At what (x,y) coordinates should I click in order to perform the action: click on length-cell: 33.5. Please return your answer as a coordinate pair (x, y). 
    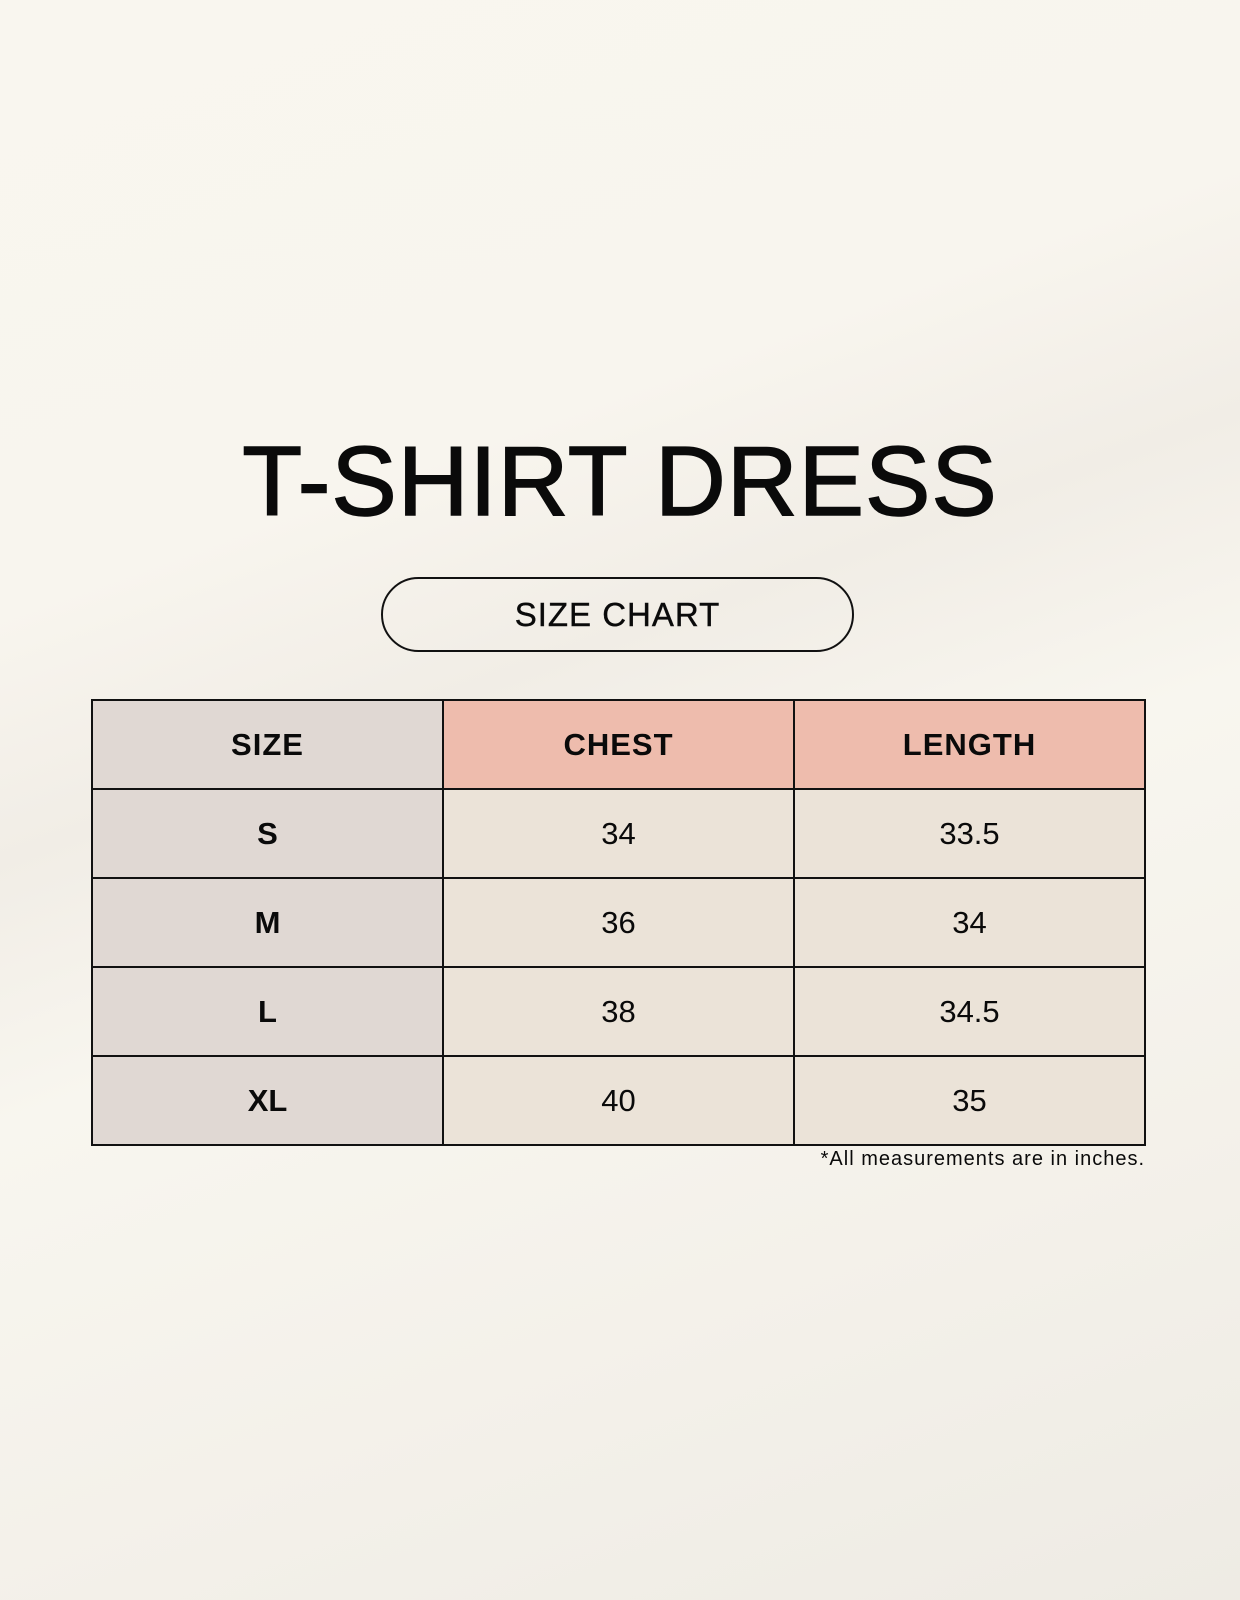
    Looking at the image, I should click on (969, 833).